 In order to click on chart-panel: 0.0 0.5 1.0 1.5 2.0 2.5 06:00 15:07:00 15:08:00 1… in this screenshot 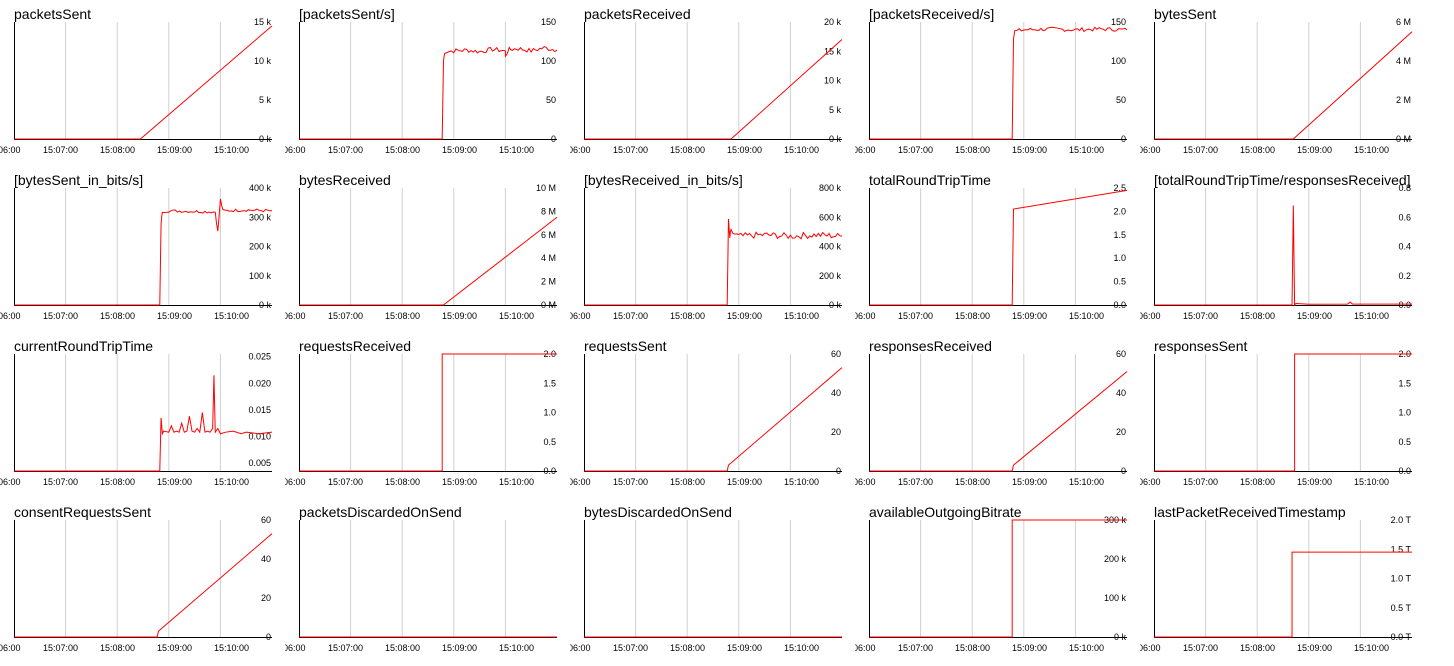, I will do `click(998, 251)`.